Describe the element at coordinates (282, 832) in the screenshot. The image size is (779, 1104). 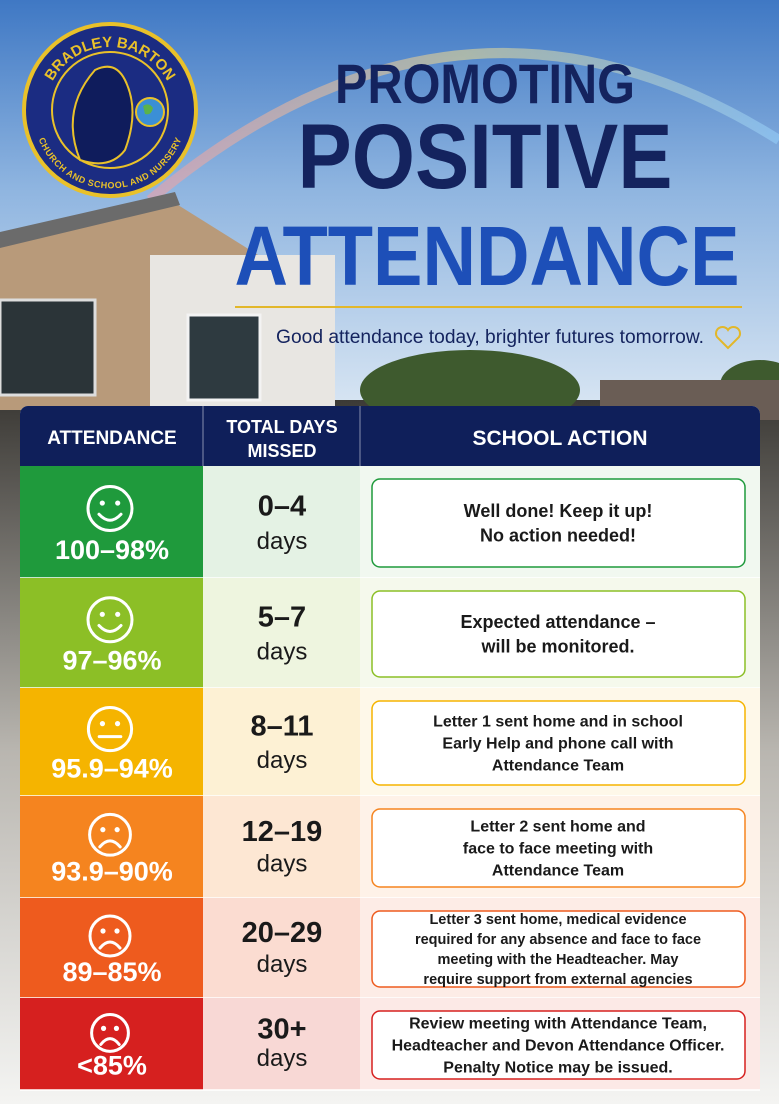
I see `days-range: 12–19` at that location.